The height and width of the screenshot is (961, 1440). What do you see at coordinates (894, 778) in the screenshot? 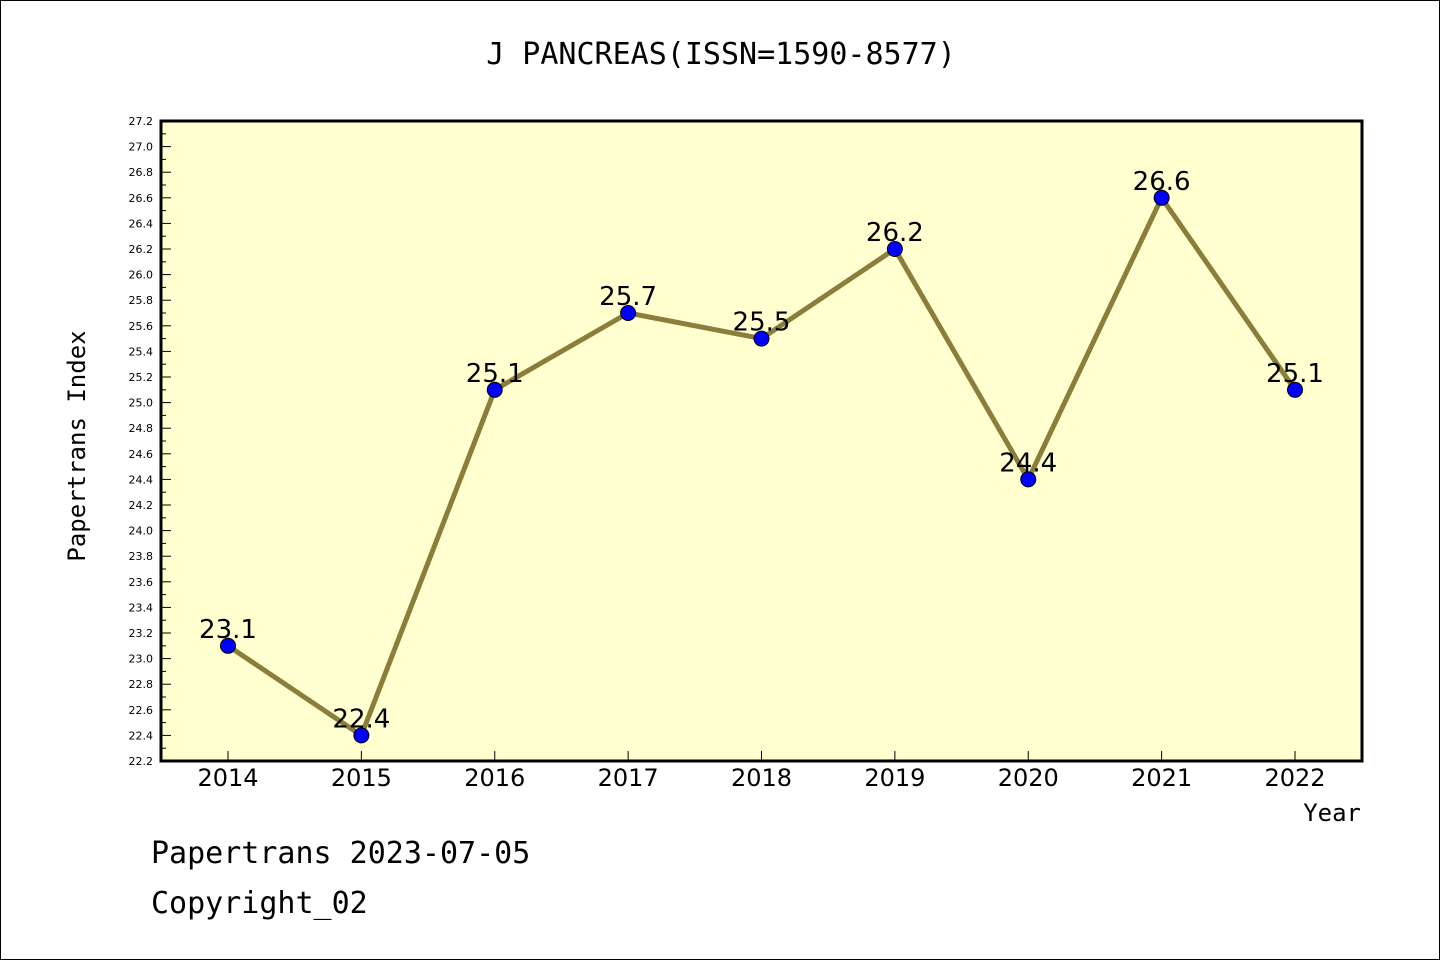
I see `x-tick-label: 2019` at bounding box center [894, 778].